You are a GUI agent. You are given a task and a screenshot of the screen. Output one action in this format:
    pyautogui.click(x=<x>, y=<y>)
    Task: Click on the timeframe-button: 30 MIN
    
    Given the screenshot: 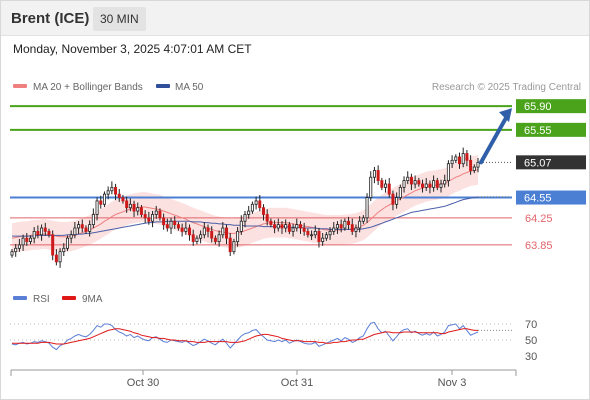 What is the action you would take?
    pyautogui.click(x=119, y=19)
    